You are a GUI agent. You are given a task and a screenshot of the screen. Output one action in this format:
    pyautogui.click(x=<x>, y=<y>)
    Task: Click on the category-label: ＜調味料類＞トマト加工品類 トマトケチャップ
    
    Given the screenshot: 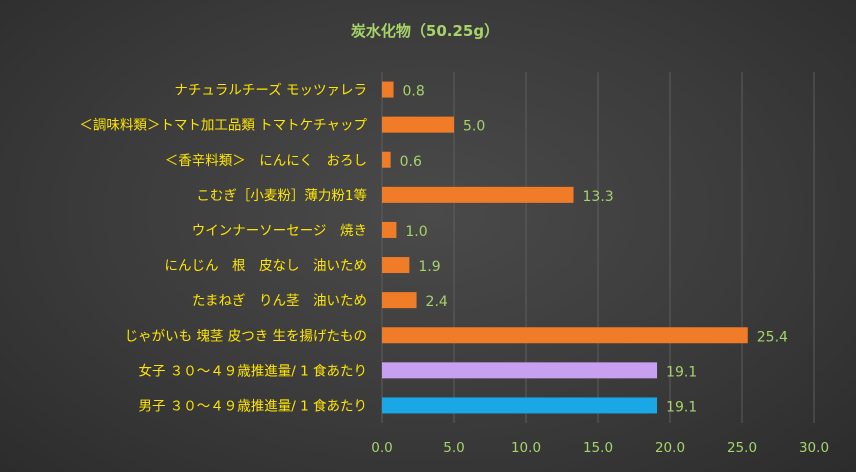 What is the action you would take?
    pyautogui.click(x=223, y=126)
    